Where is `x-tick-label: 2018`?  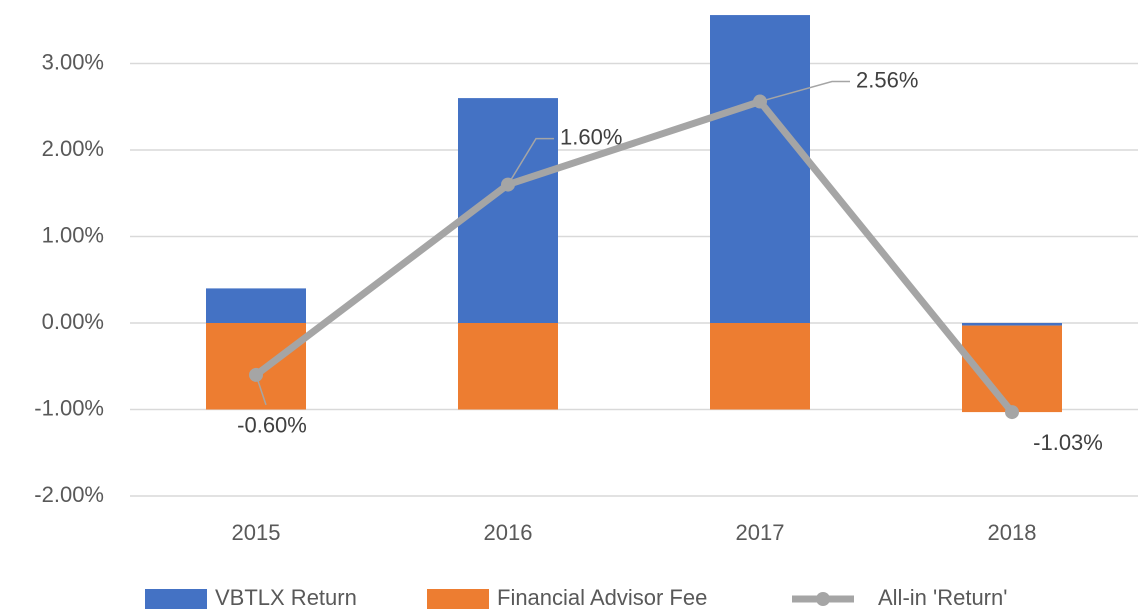
x-tick-label: 2018 is located at coordinates (1012, 532).